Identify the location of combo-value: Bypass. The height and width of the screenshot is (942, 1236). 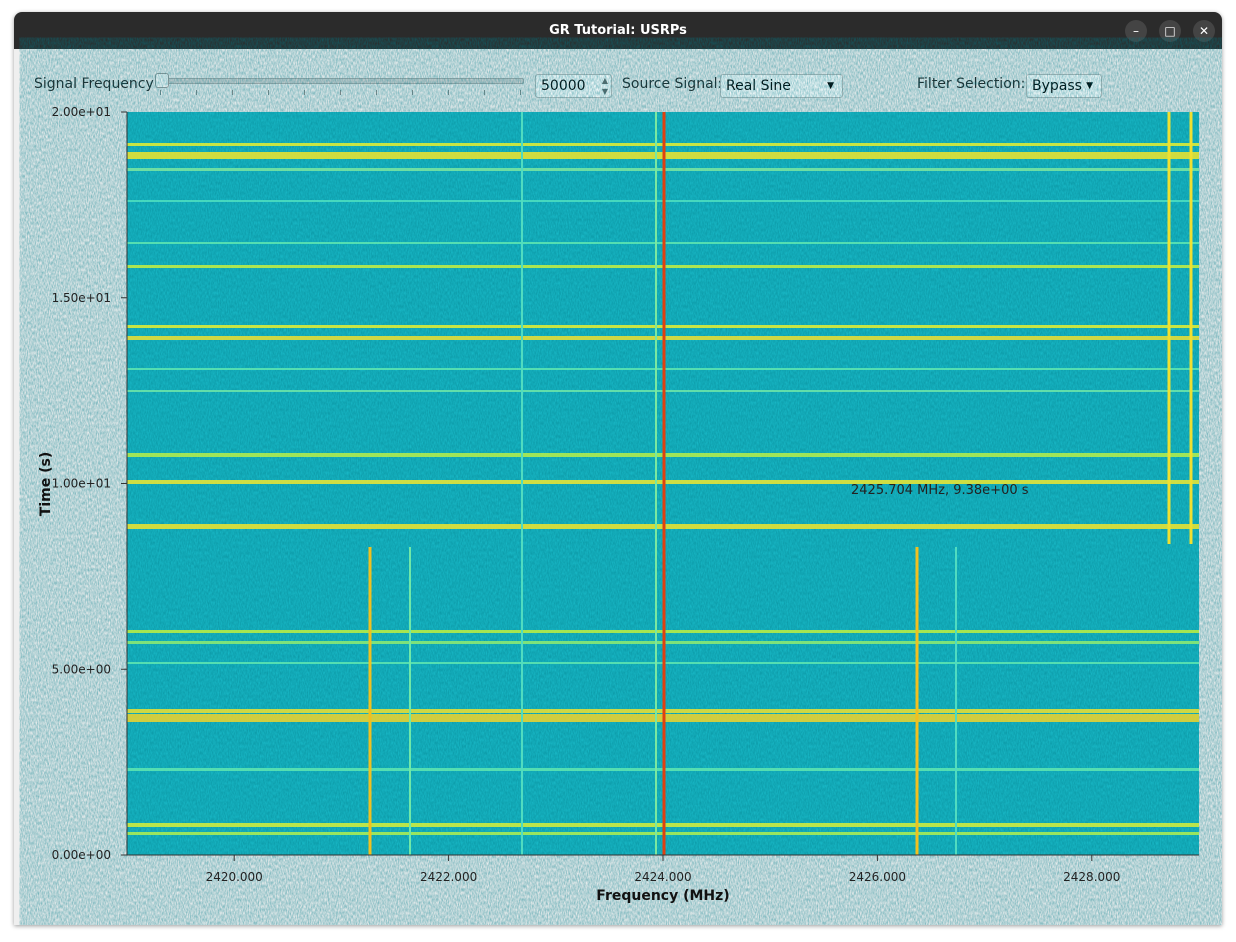
(1057, 86).